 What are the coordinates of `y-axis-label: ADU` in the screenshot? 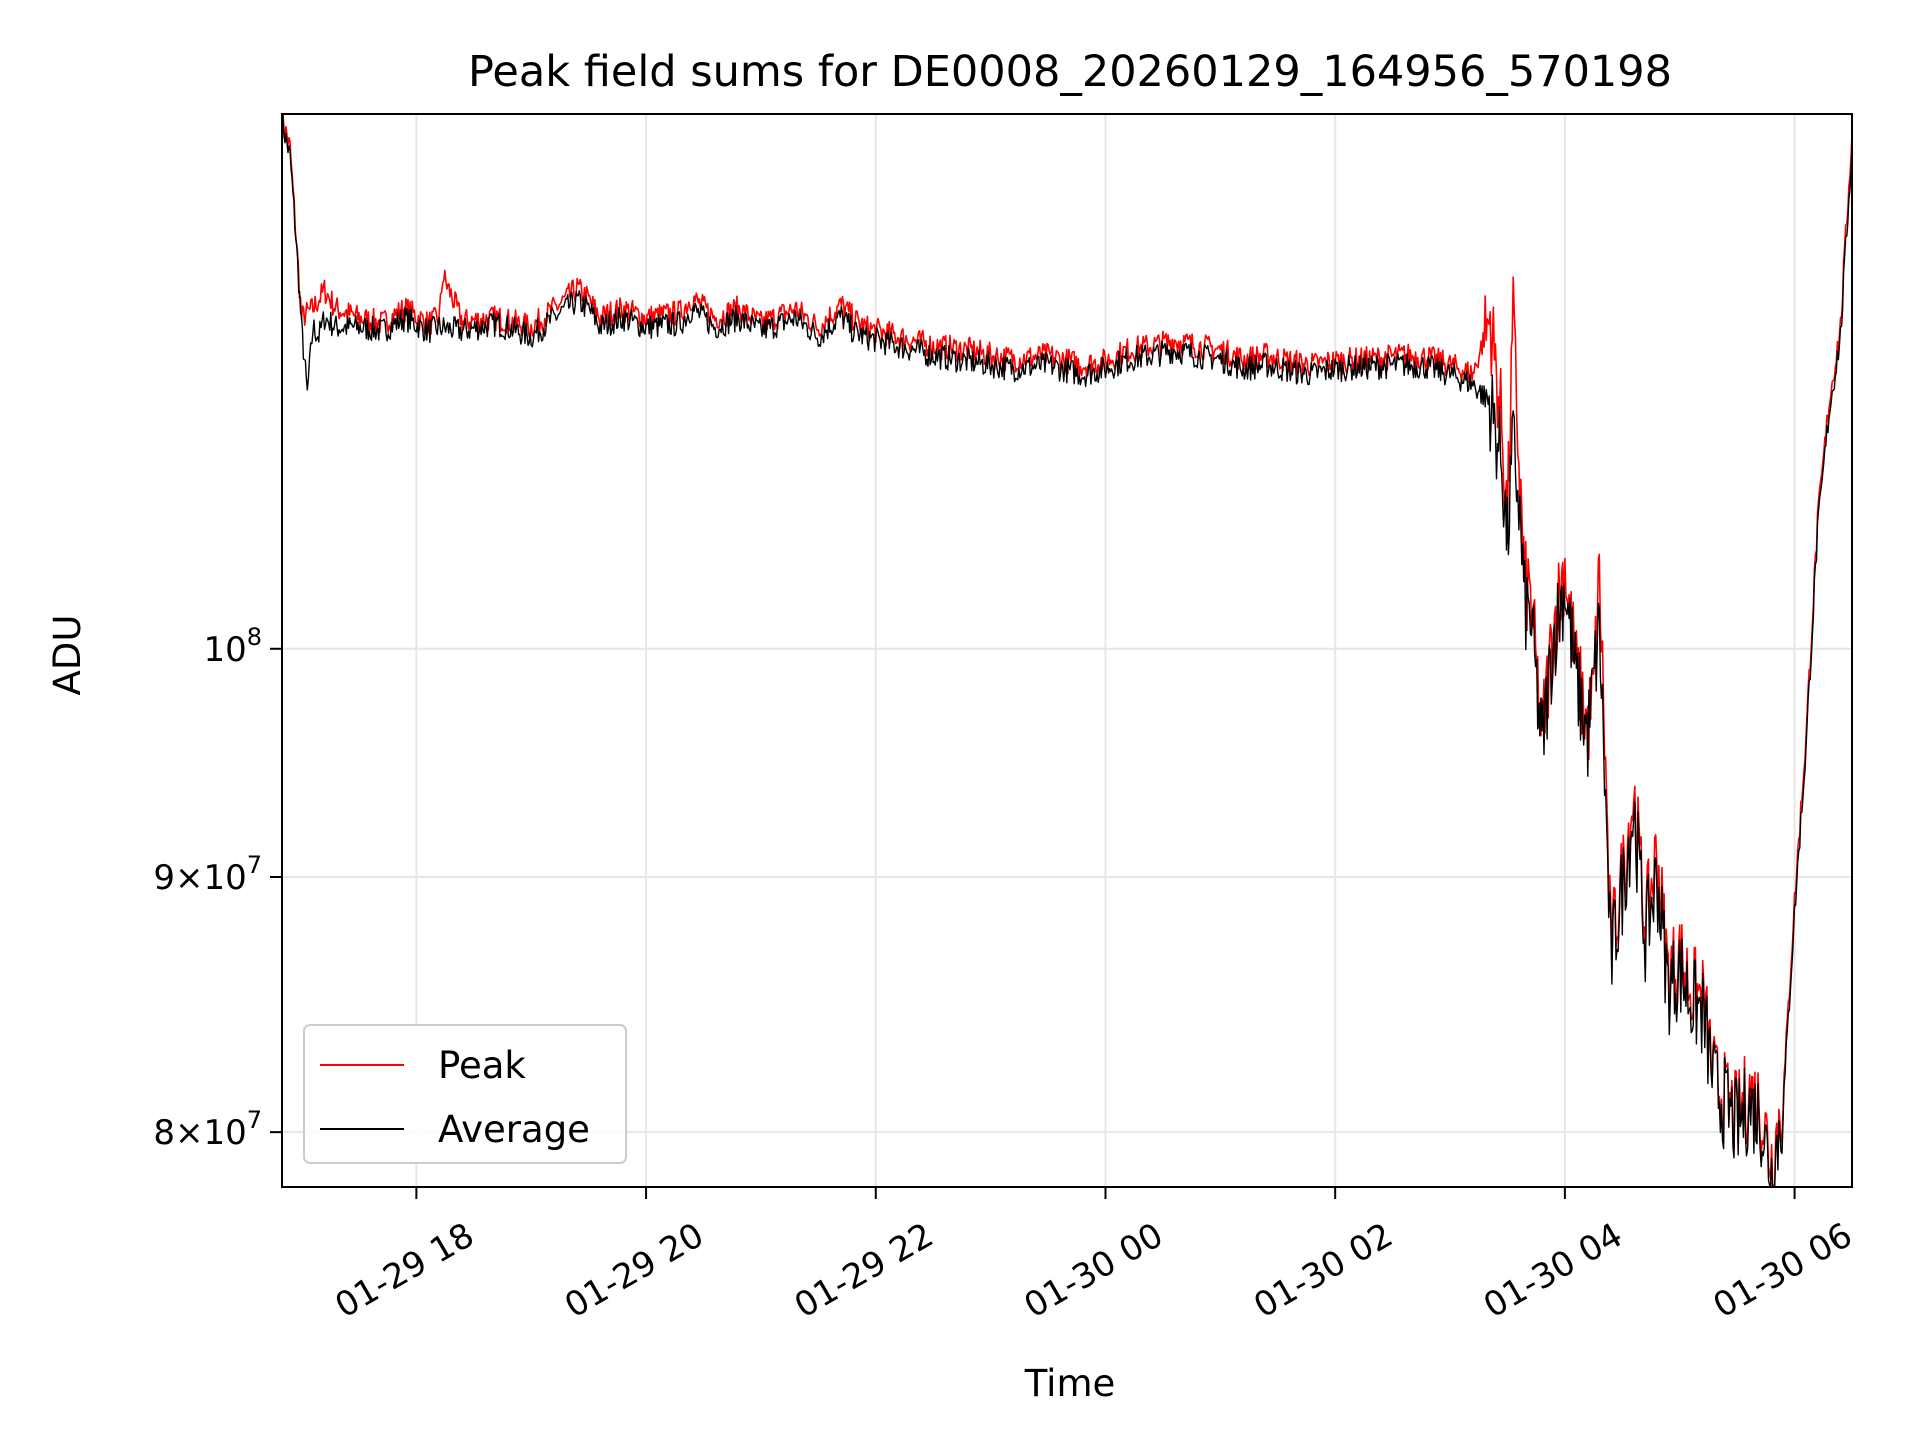 It's located at (67, 655).